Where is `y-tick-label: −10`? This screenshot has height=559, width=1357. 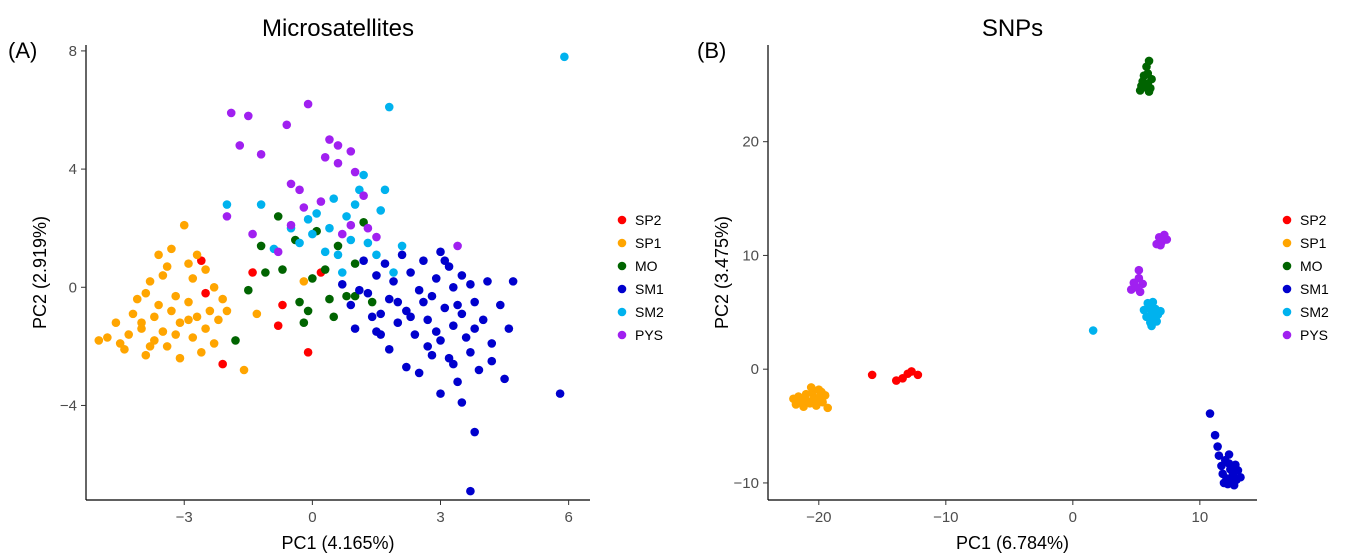 y-tick-label: −10 is located at coordinates (746, 483).